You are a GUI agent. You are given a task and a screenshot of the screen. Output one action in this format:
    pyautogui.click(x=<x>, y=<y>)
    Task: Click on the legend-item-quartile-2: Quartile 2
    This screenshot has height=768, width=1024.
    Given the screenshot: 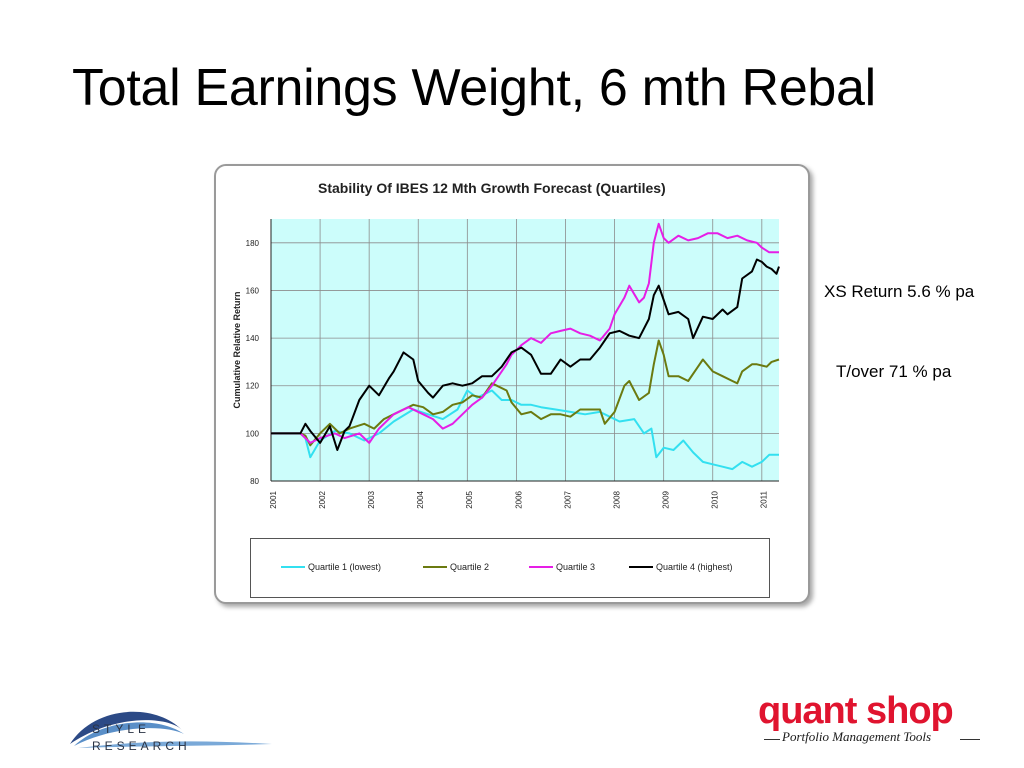 What is the action you would take?
    pyautogui.click(x=456, y=567)
    